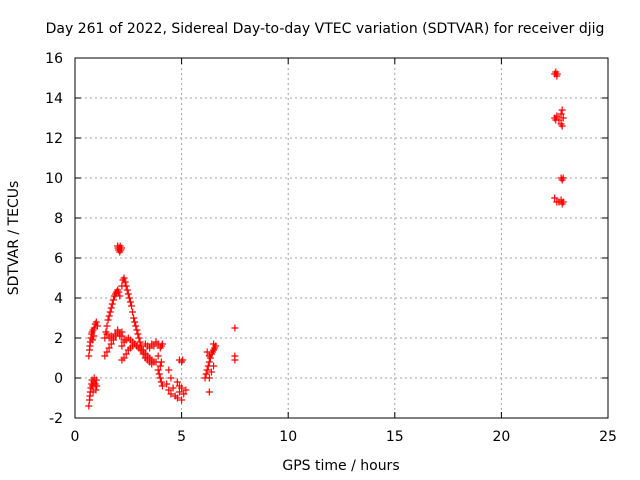 Image resolution: width=640 pixels, height=480 pixels. I want to click on y-tick-label: -2, so click(56, 419).